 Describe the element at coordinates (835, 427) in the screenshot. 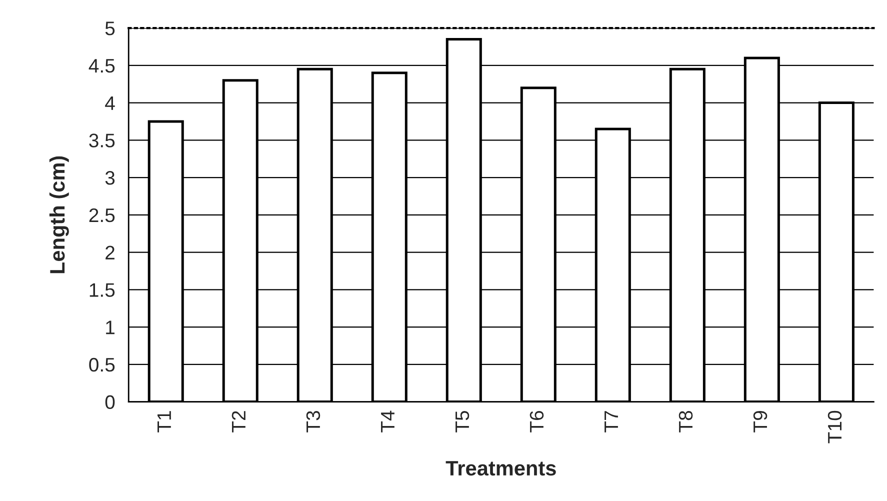

I see `x-tick-label: T10` at that location.